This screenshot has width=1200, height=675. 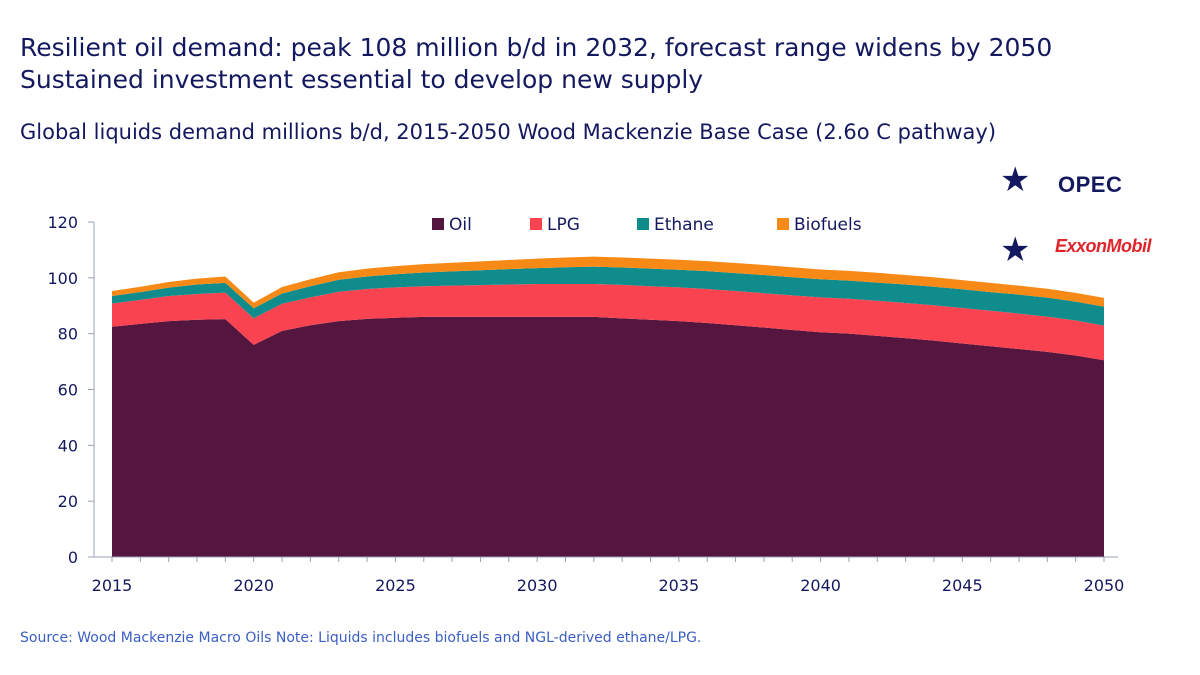 What do you see at coordinates (395, 585) in the screenshot?
I see `x-tick-label: 2025` at bounding box center [395, 585].